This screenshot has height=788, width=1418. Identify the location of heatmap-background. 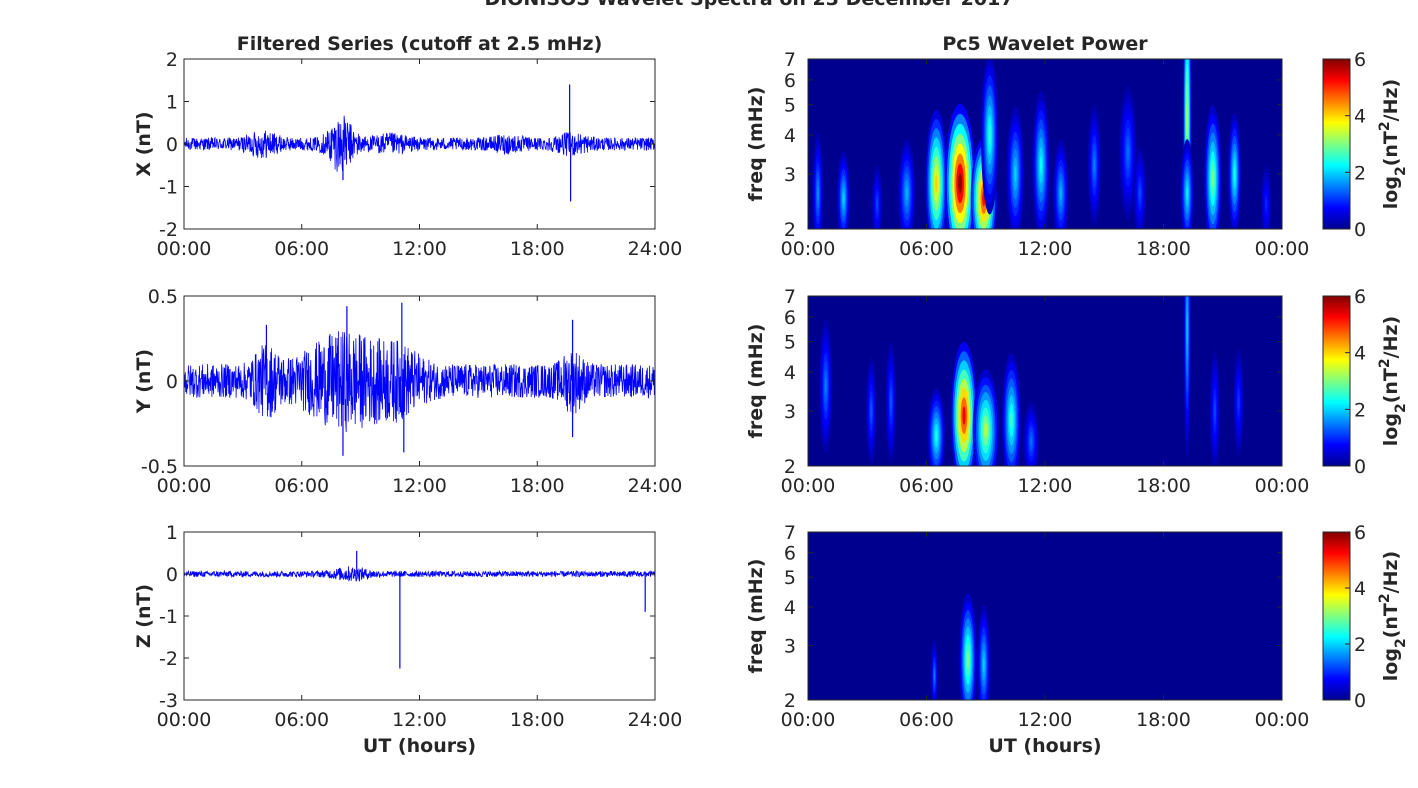
(1045, 616).